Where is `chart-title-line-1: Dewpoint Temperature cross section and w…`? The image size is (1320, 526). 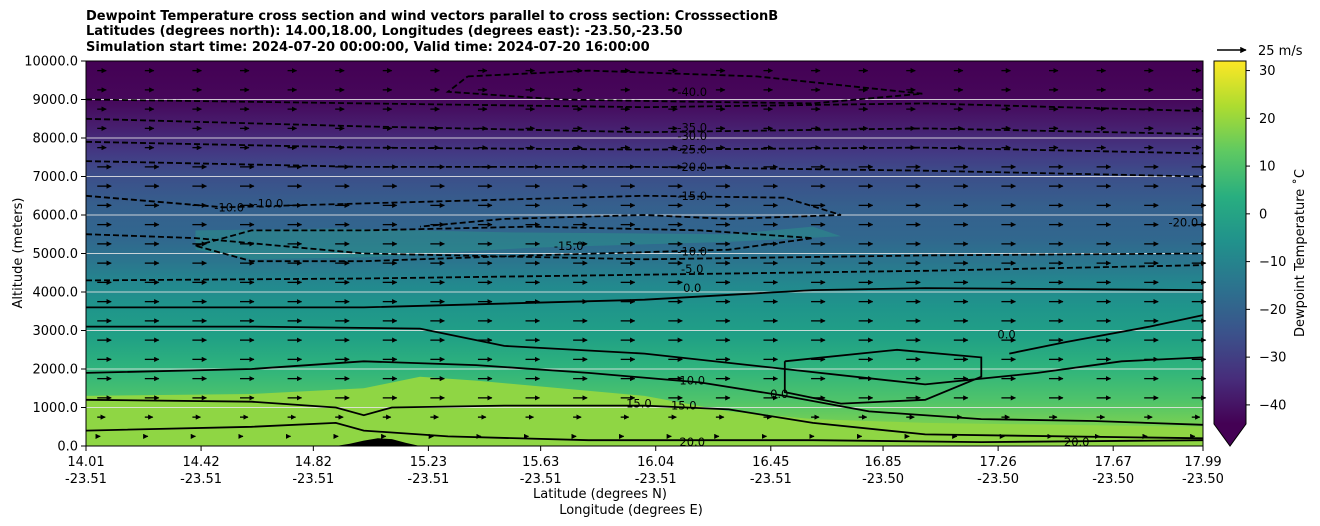 chart-title-line-1: Dewpoint Temperature cross section and w… is located at coordinates (432, 16).